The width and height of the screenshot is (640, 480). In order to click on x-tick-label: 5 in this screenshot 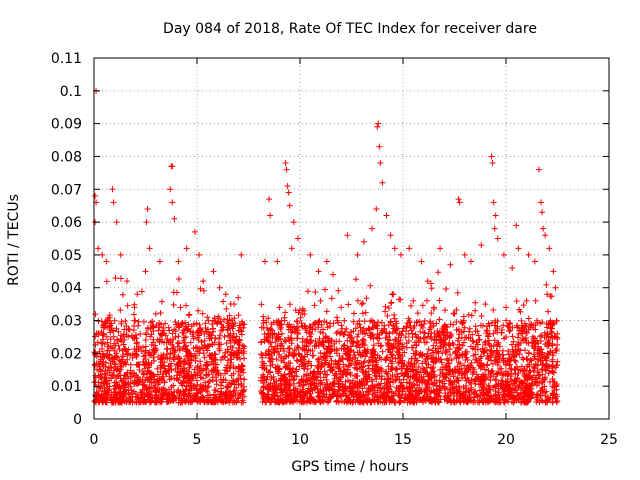, I will do `click(197, 440)`.